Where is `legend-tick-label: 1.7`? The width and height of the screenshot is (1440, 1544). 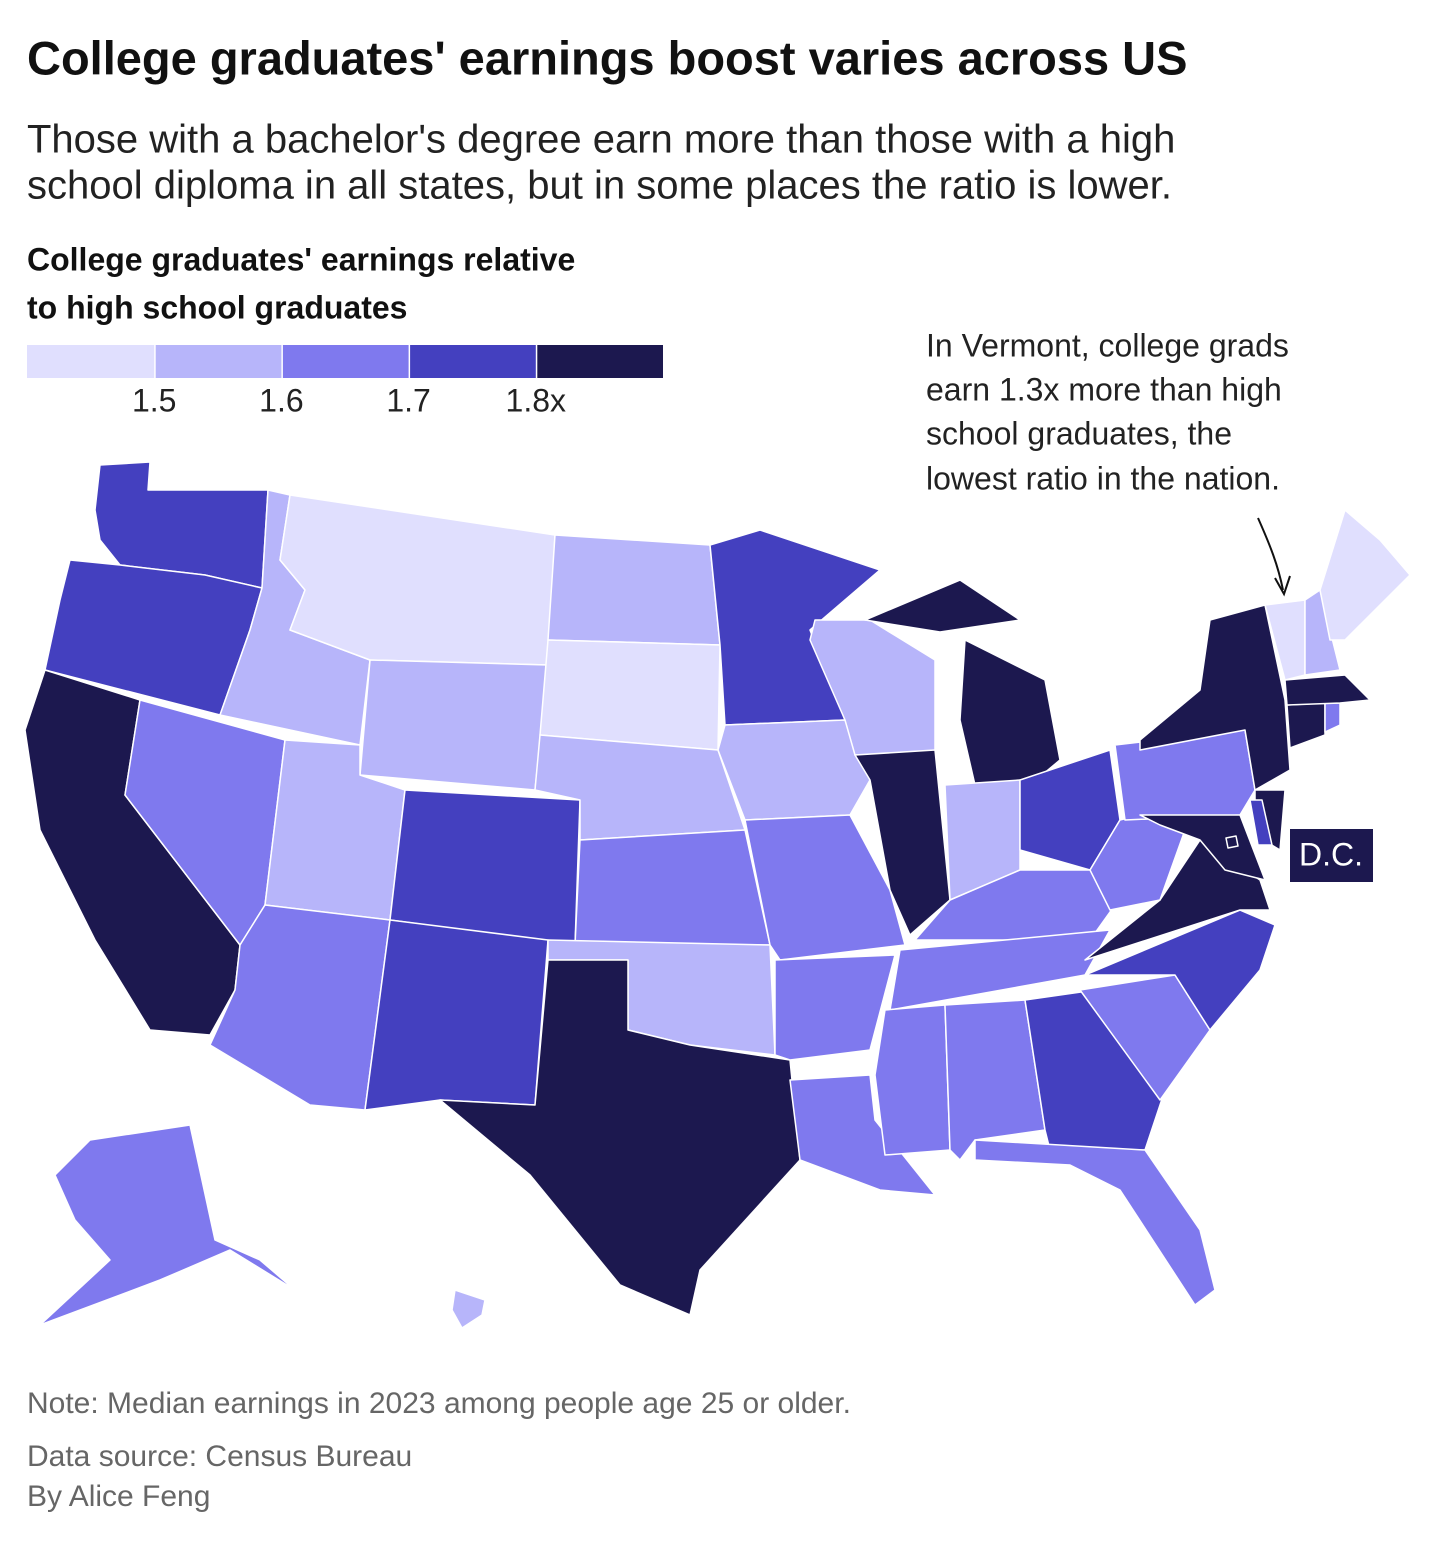 legend-tick-label: 1.7 is located at coordinates (408, 400).